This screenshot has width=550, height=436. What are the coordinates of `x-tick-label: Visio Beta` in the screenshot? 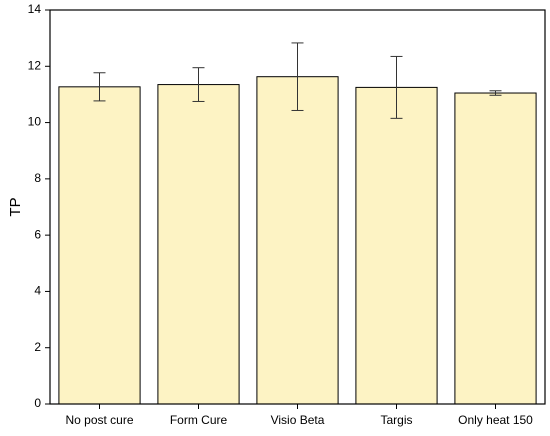 It's located at (298, 420).